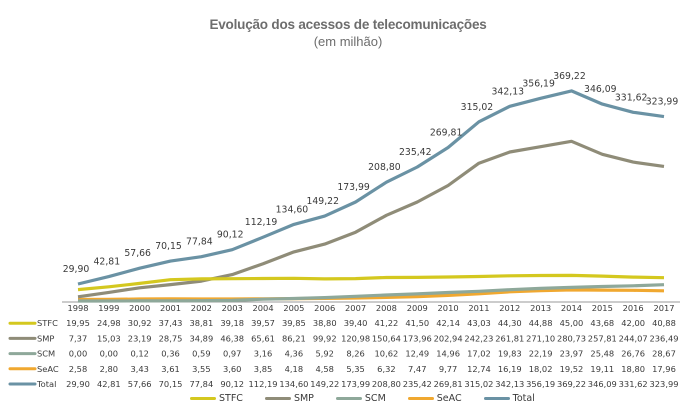 The image size is (696, 420). I want to click on table-cell: 8,26, so click(355, 354).